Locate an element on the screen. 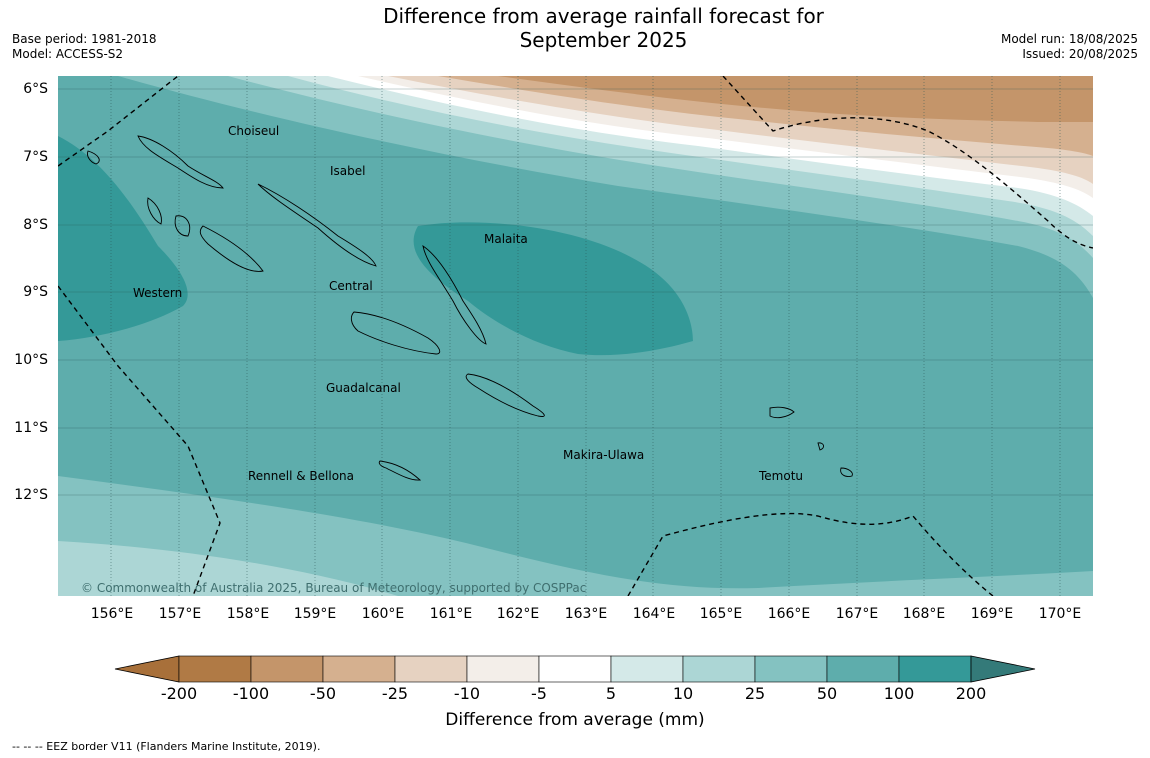 This screenshot has height=758, width=1150. lon-label-158e: 158°E is located at coordinates (248, 614).